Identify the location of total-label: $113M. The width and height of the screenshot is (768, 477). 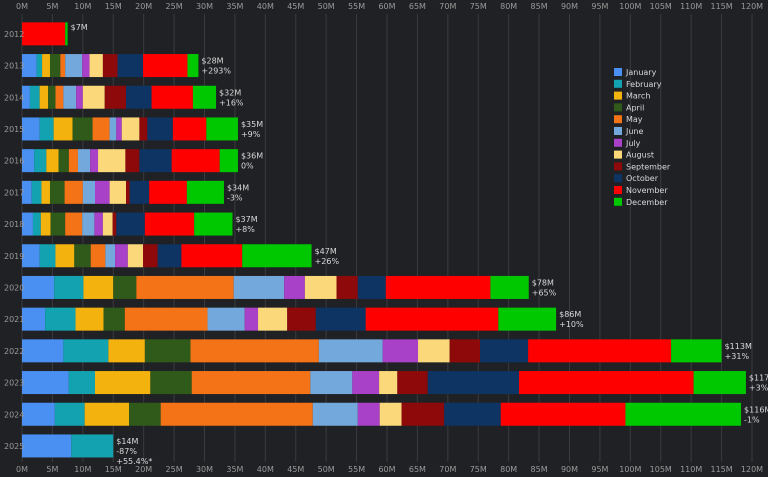
(738, 346).